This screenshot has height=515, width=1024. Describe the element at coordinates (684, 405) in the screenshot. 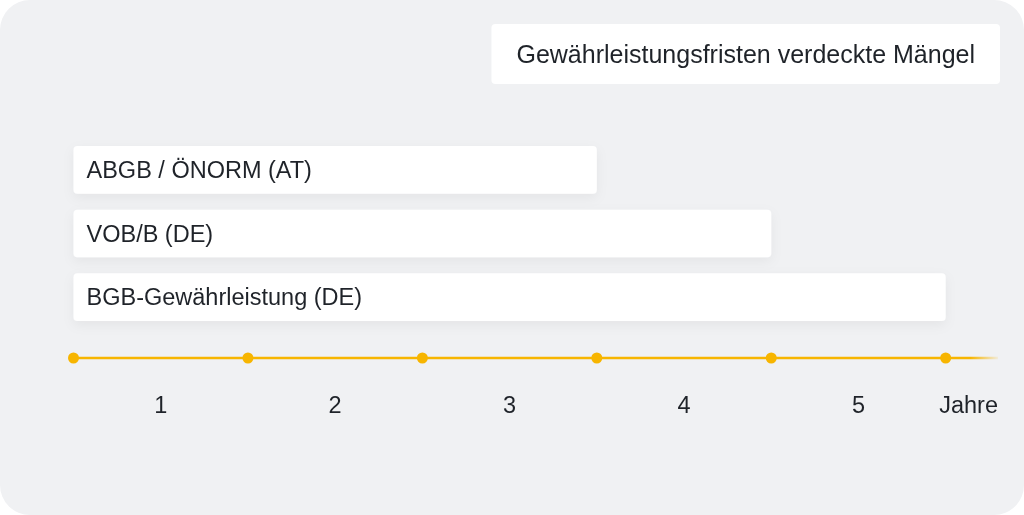

I see `x-tick-label: 4` at that location.